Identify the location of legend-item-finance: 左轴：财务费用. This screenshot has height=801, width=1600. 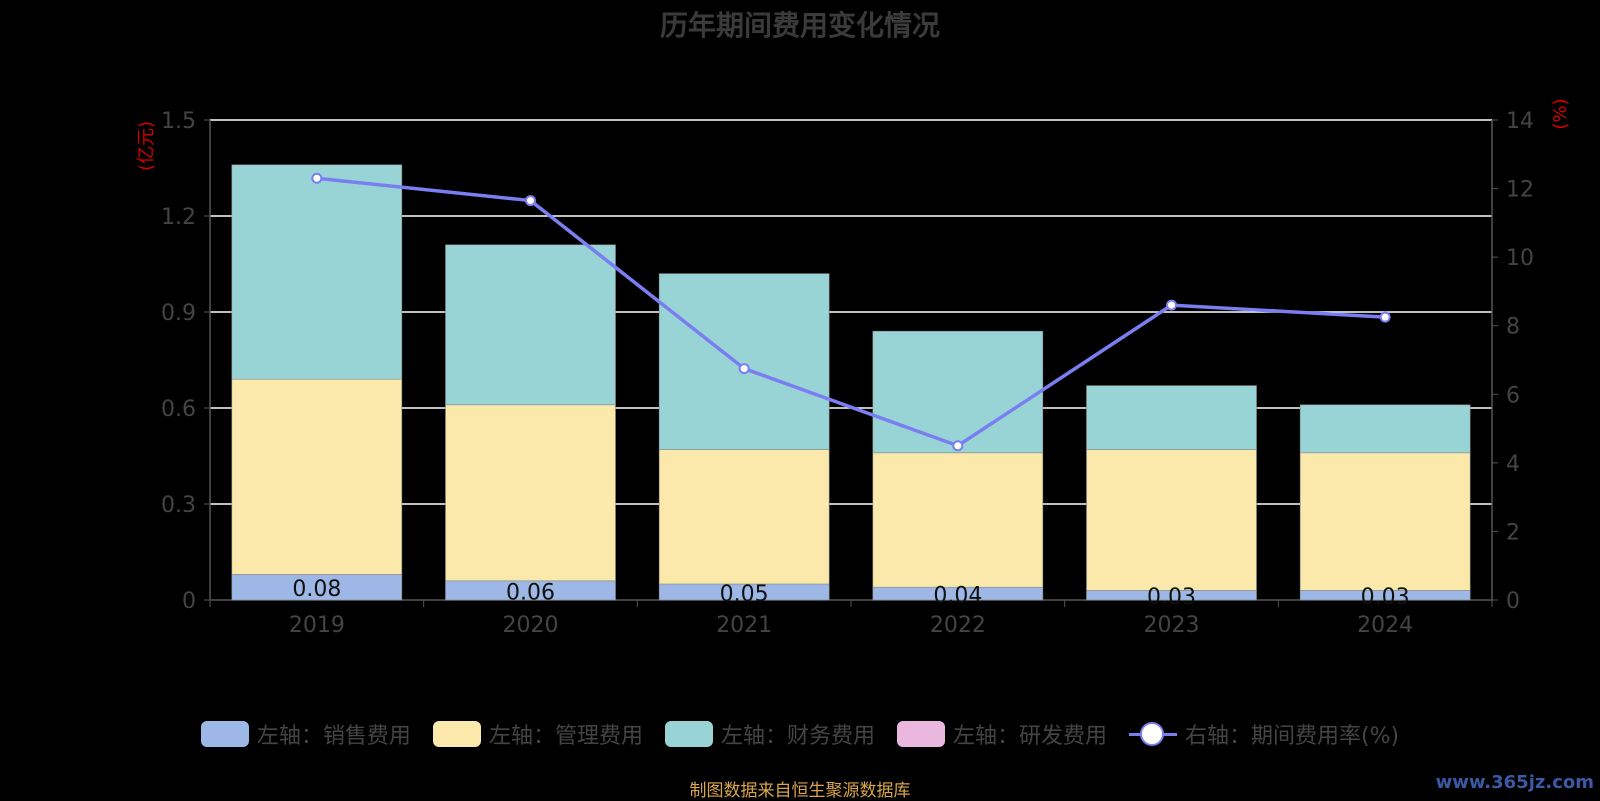
(769, 734).